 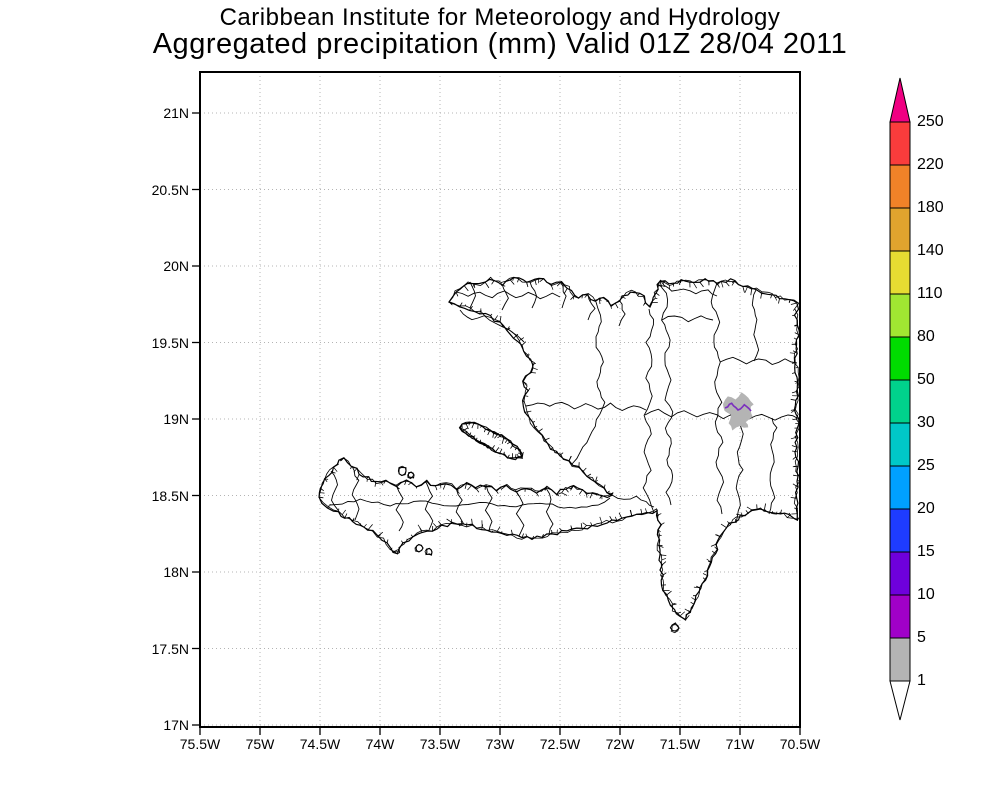 What do you see at coordinates (260, 744) in the screenshot?
I see `x-axis-tick-label: 75W` at bounding box center [260, 744].